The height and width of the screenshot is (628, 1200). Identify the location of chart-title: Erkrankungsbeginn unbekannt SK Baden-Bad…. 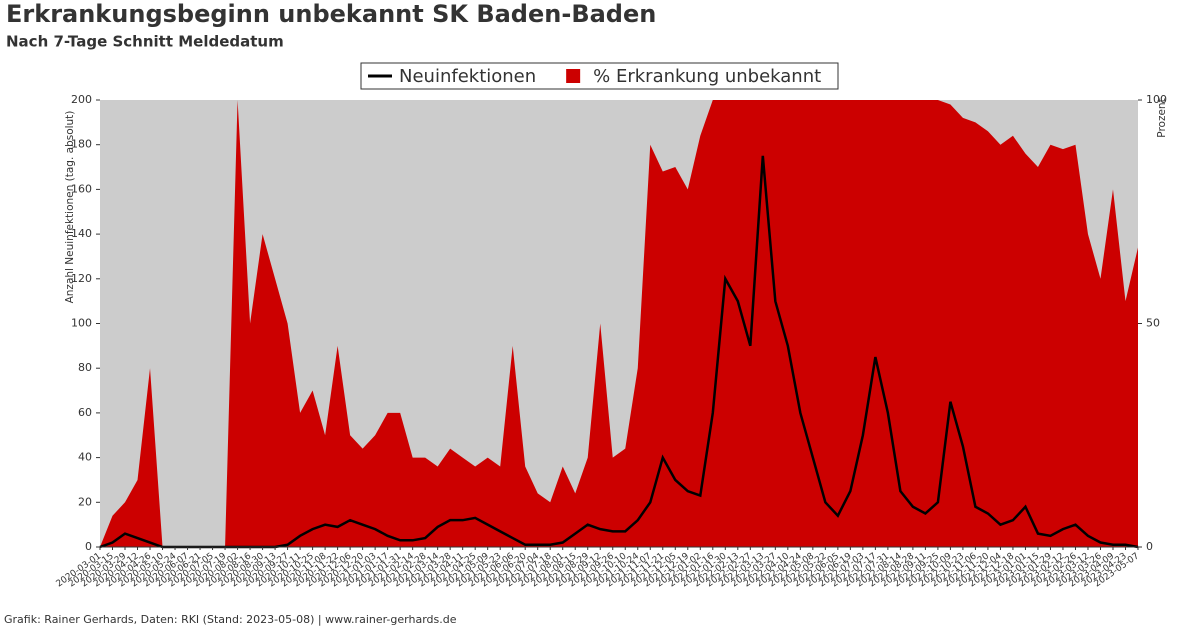
(331, 14).